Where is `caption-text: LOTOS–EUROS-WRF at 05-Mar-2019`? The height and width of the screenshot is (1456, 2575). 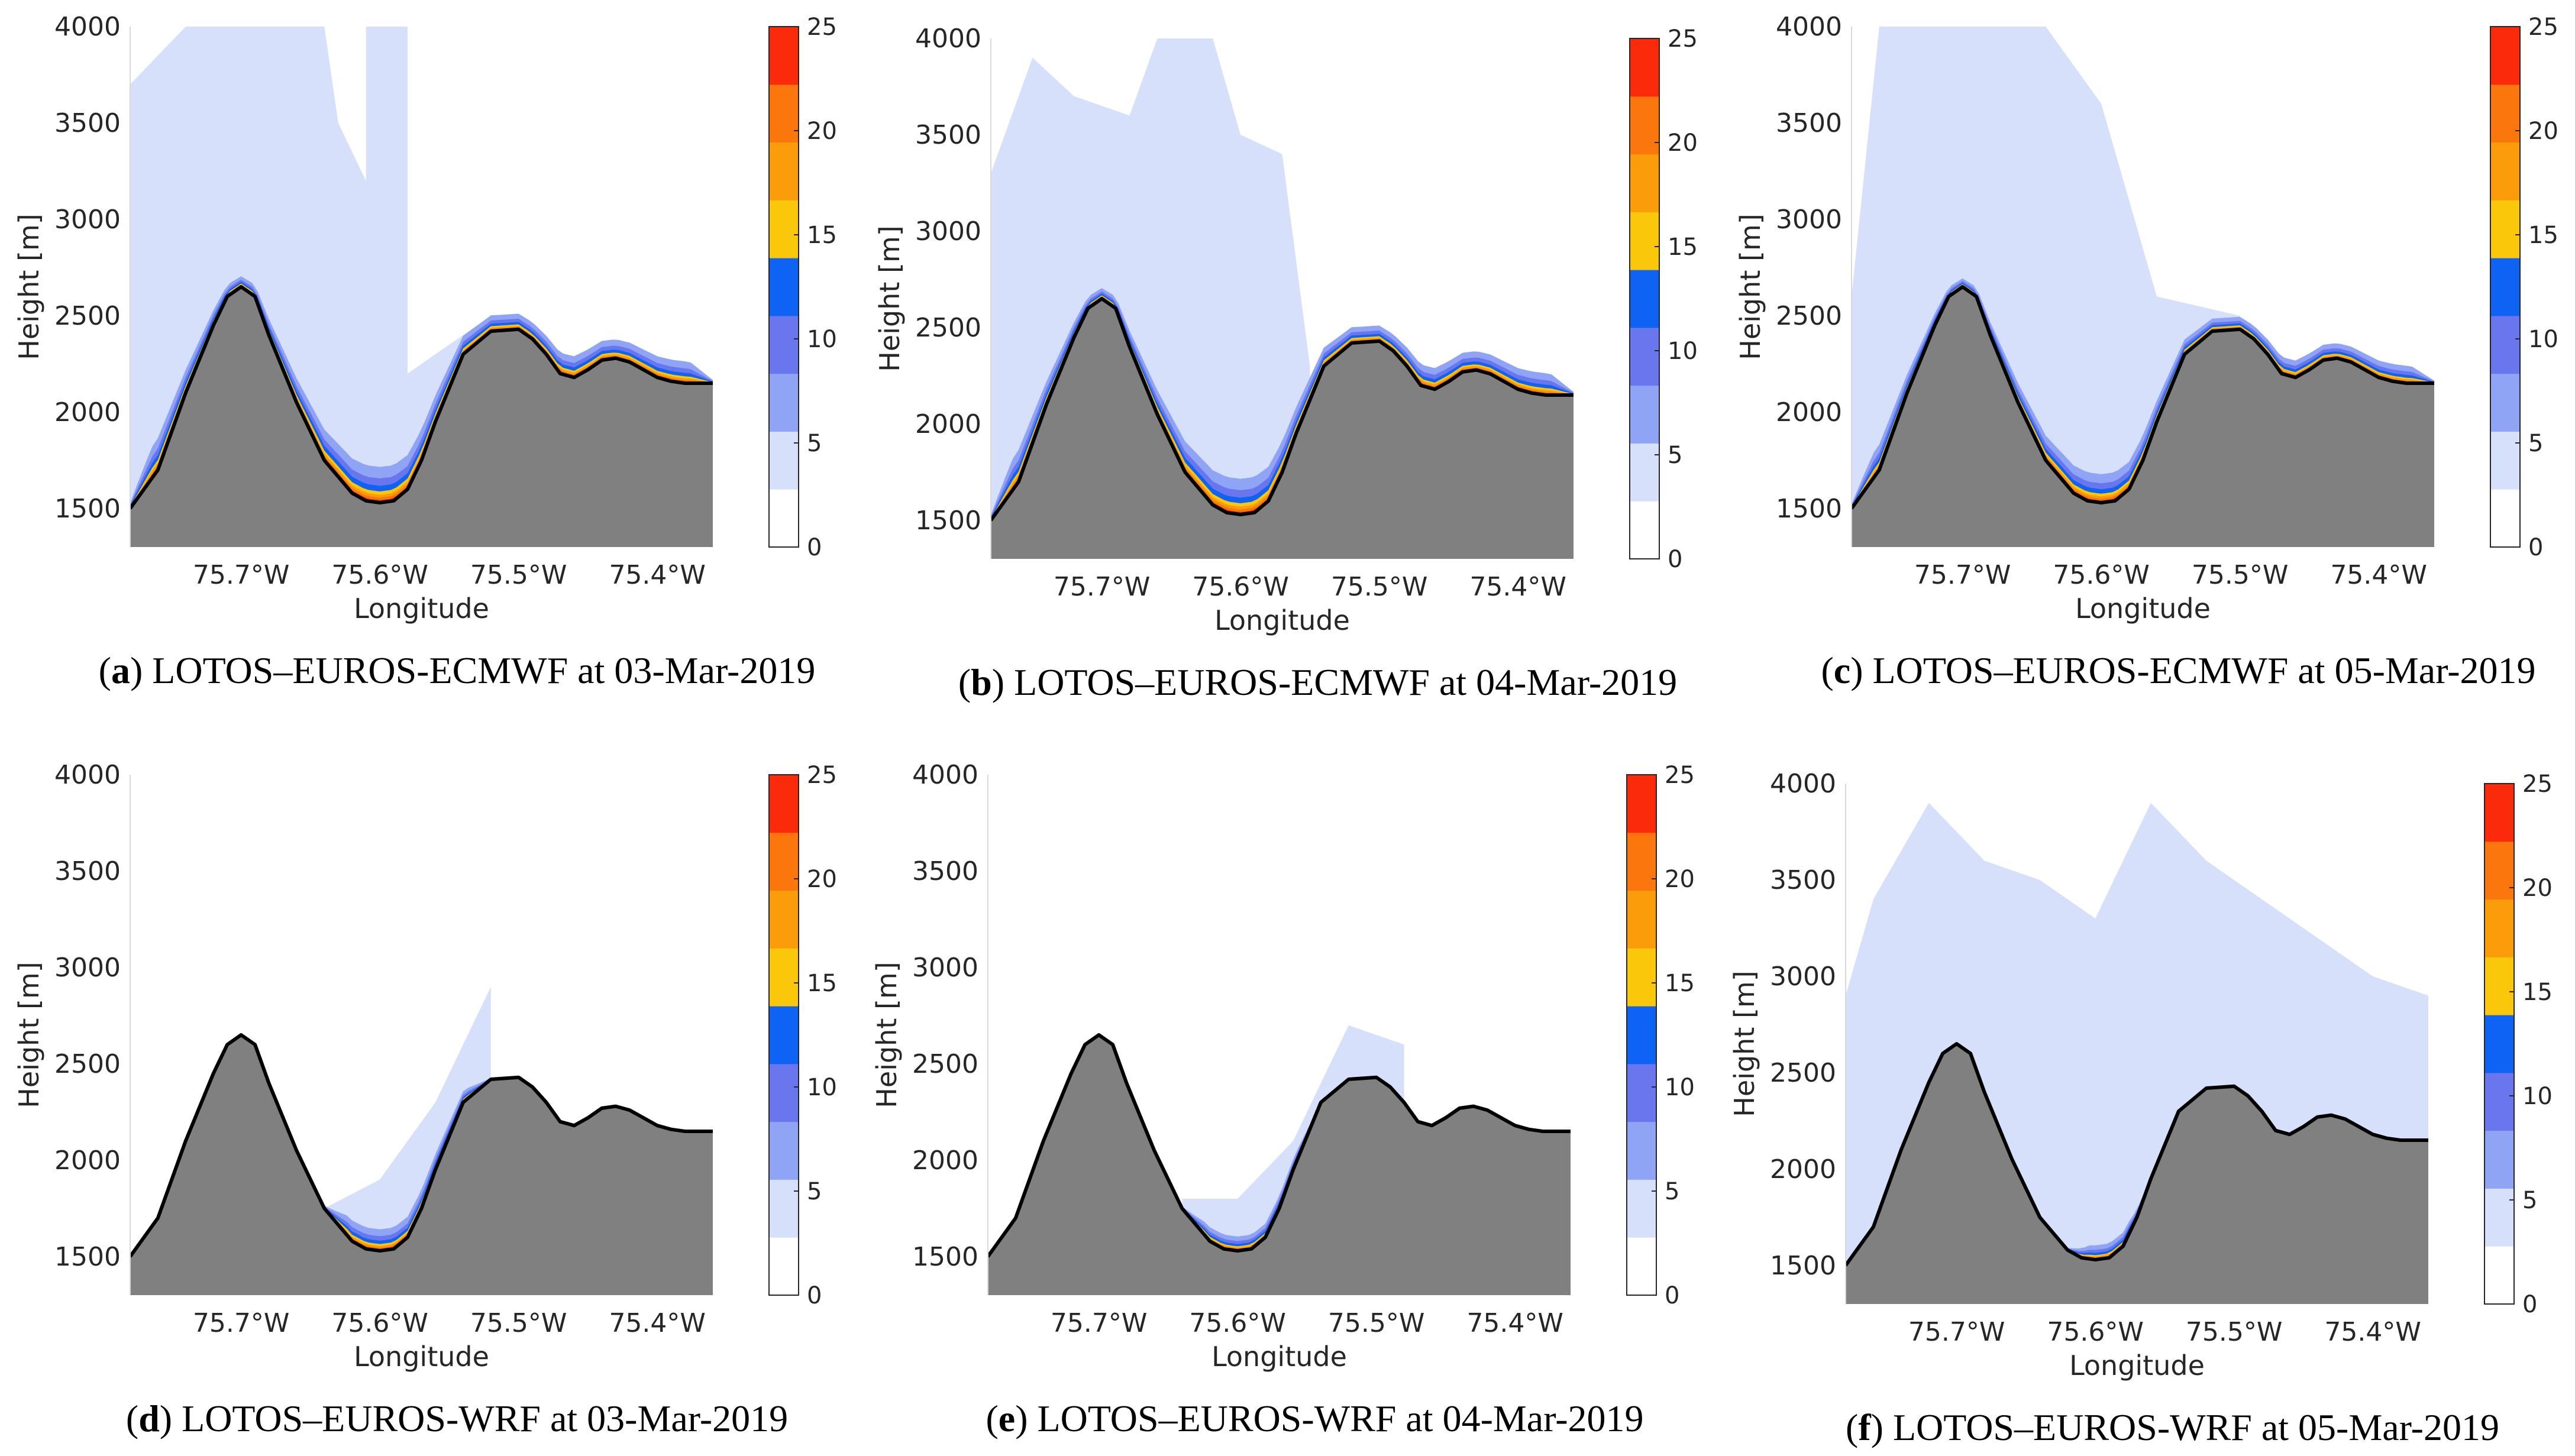
caption-text: LOTOS–EUROS-WRF at 05-Mar-2019 is located at coordinates (2196, 1427).